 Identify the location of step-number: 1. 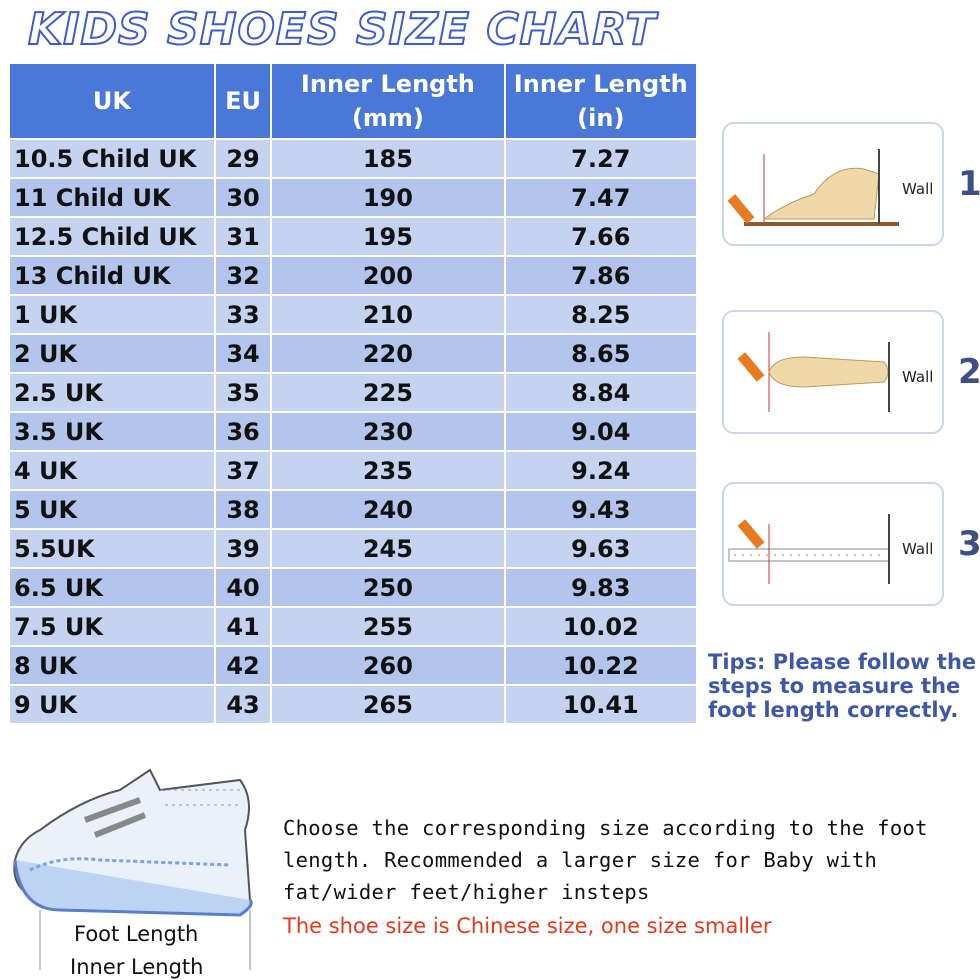
(969, 184).